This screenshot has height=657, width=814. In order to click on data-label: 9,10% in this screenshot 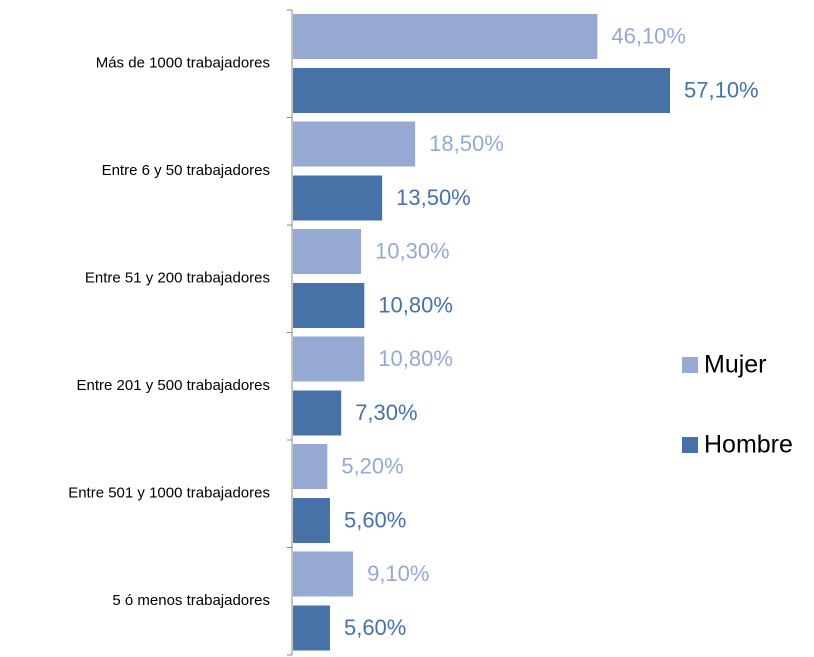, I will do `click(398, 573)`.